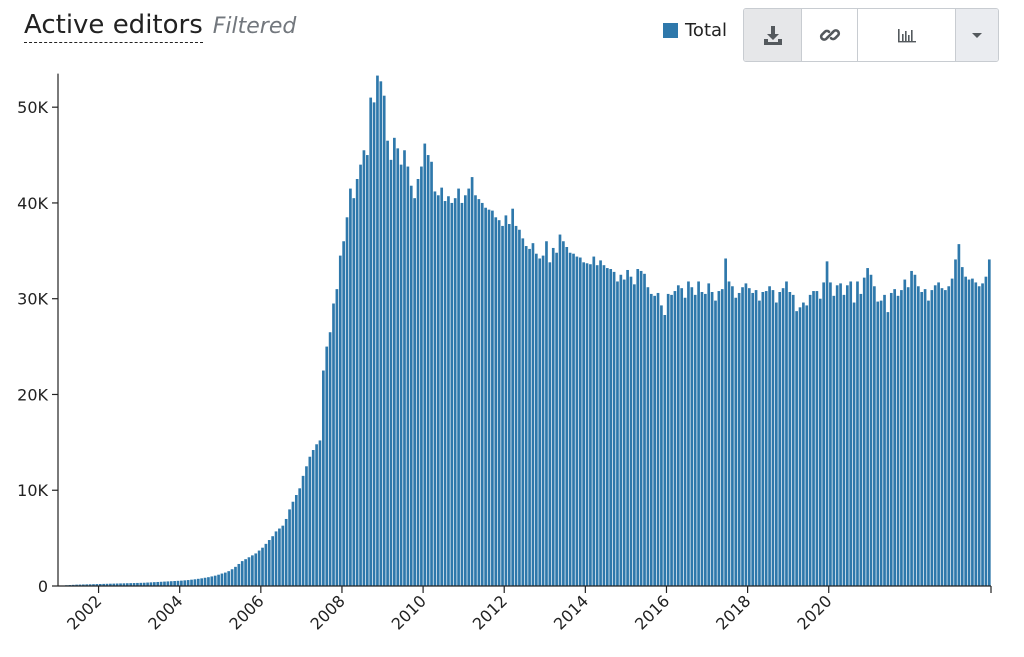 This screenshot has width=1024, height=657. Describe the element at coordinates (977, 35) in the screenshot. I see `chart-options-dropdown` at that location.